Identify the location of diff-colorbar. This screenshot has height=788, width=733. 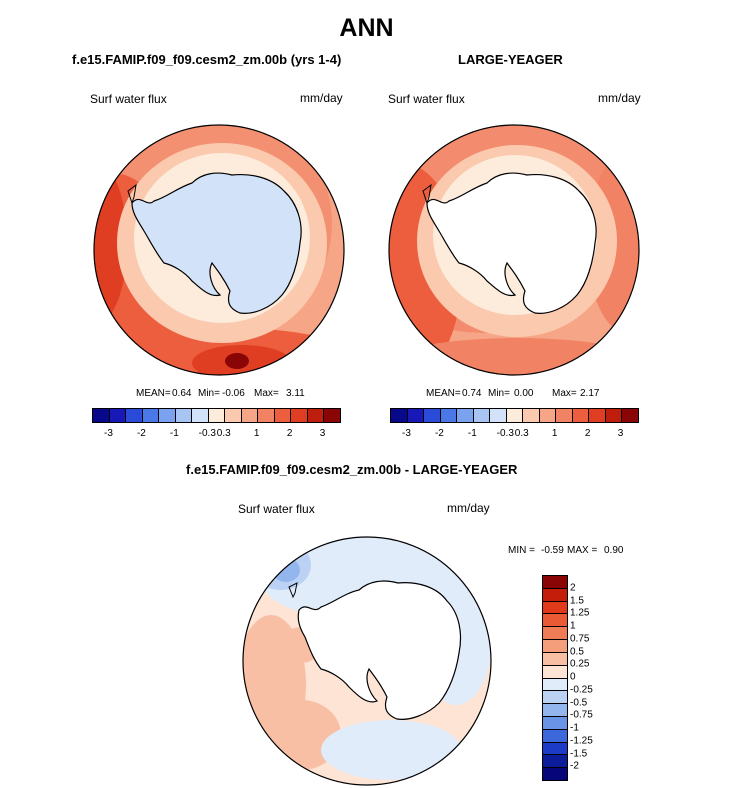
(555, 678).